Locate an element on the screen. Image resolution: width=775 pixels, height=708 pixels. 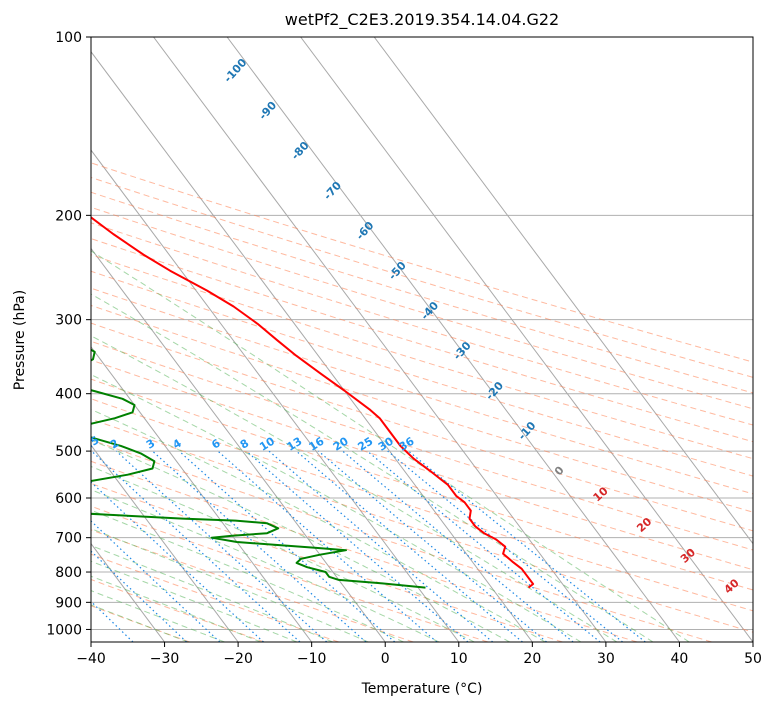
x-tick-label: 40 is located at coordinates (680, 659).